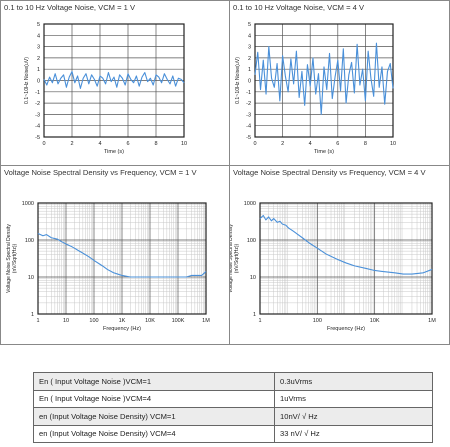  Describe the element at coordinates (353, 416) in the screenshot. I see `table-cell: 10nV/ √ Hz` at that location.